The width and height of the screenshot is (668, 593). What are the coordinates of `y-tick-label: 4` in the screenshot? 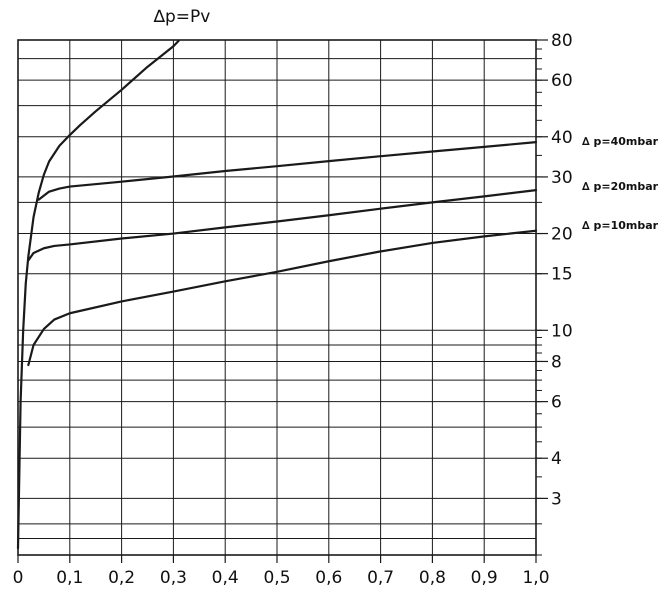 It's located at (556, 459).